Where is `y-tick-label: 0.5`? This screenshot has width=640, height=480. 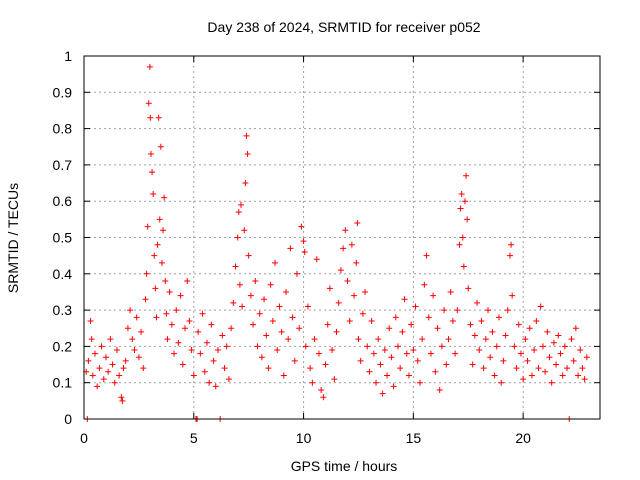
y-tick-label: 0.5 is located at coordinates (63, 238).